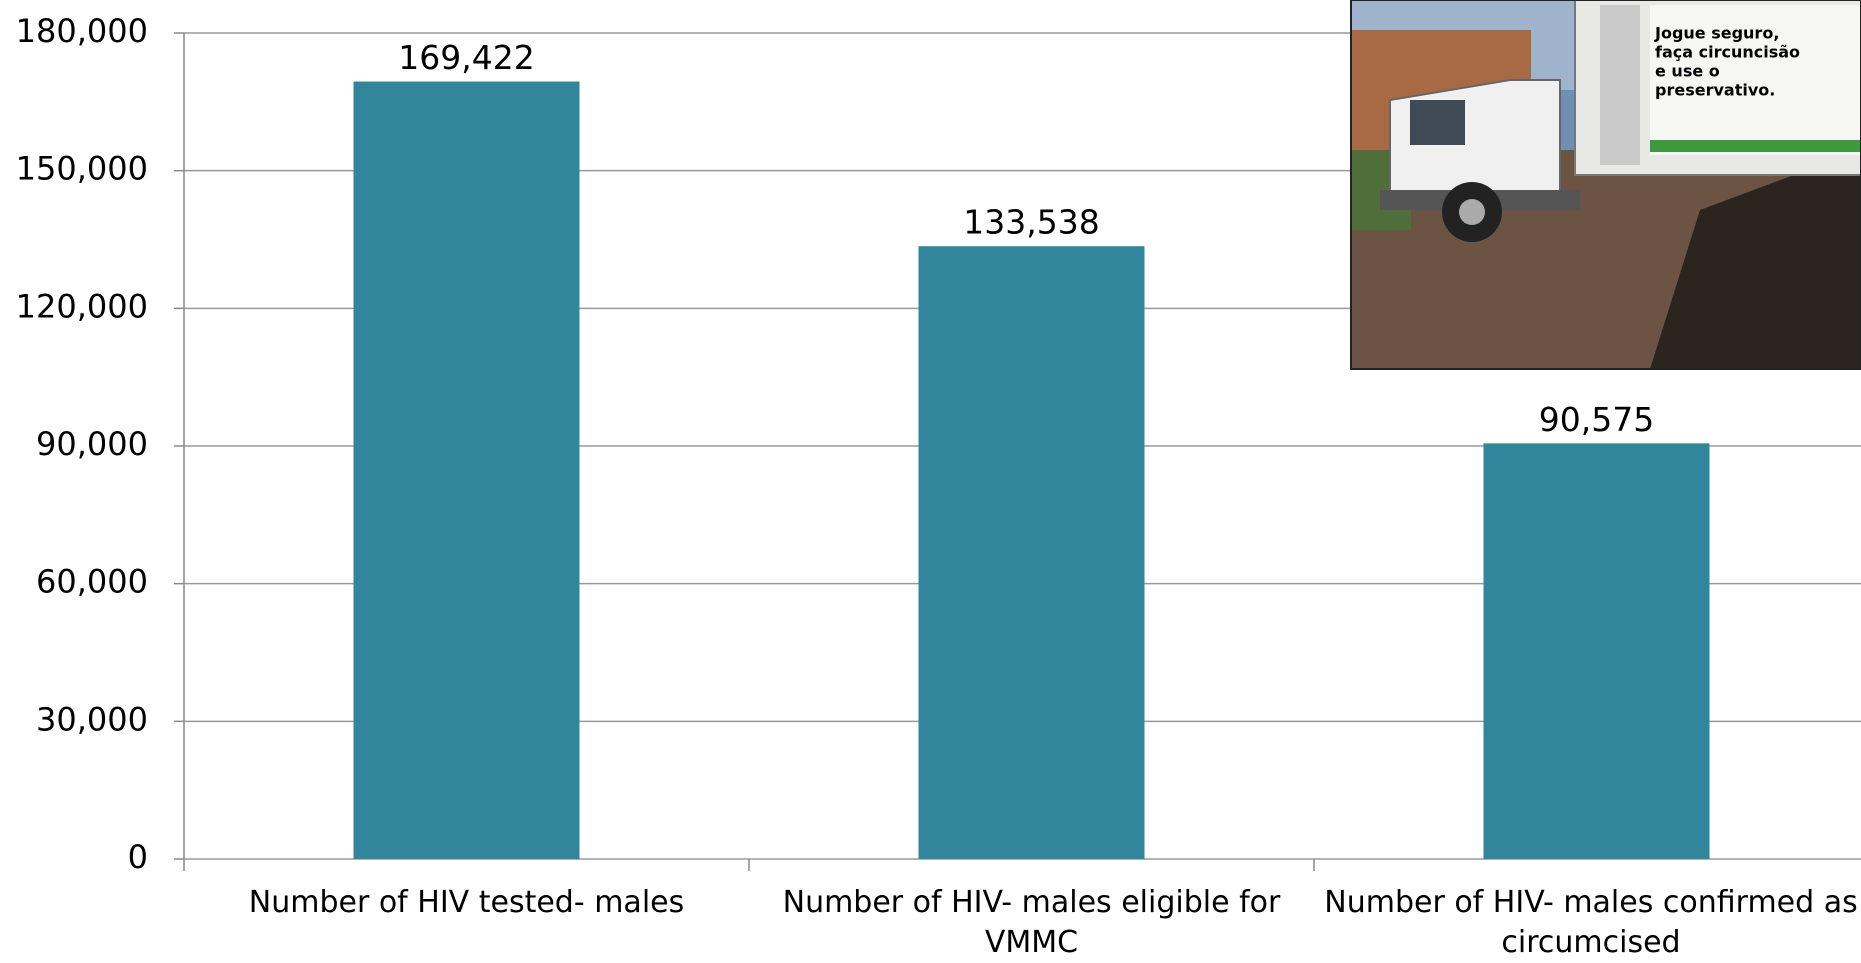  What do you see at coordinates (1727, 52) in the screenshot?
I see `sign-text: faça circuncisão` at bounding box center [1727, 52].